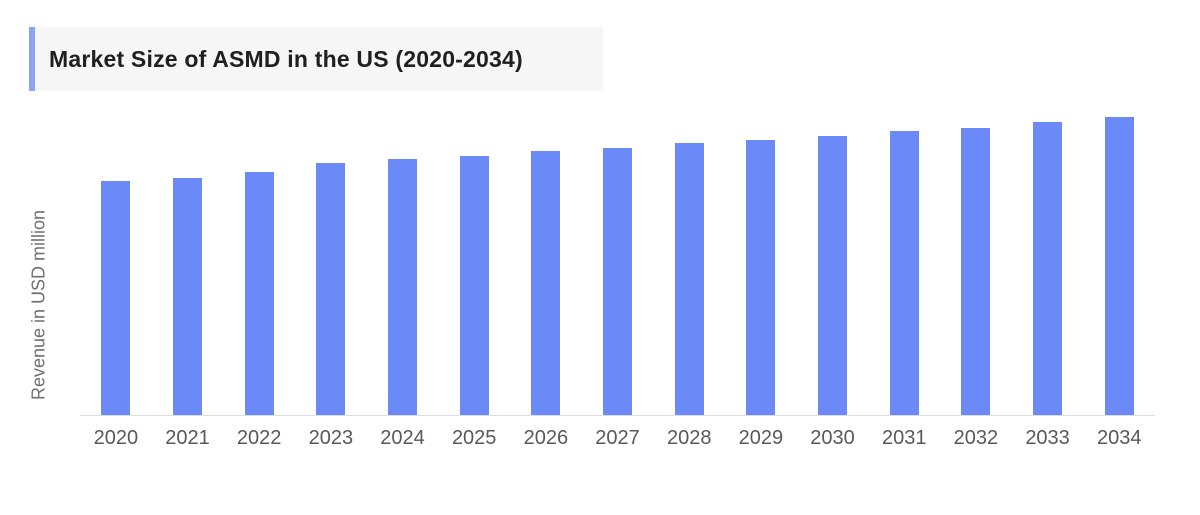 The width and height of the screenshot is (1200, 515). I want to click on bar-2026, so click(546, 283).